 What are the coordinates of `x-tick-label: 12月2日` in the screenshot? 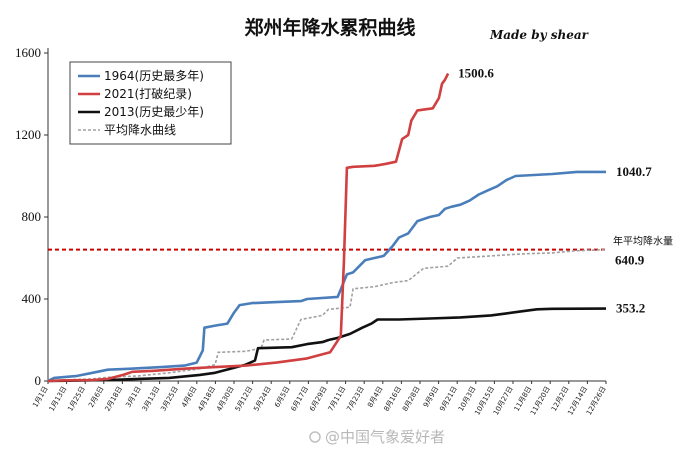 It's located at (560, 399).